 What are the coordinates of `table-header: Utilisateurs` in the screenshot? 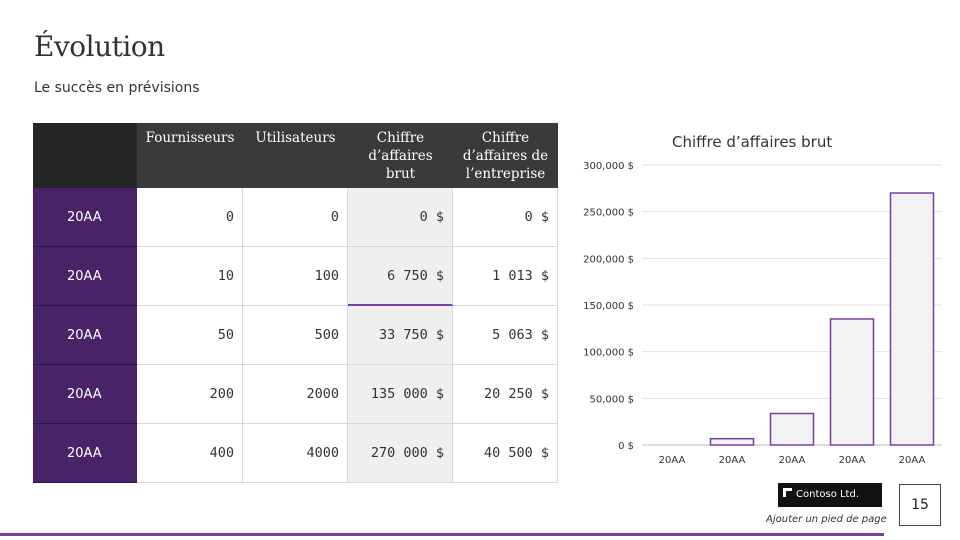 It's located at (295, 155).